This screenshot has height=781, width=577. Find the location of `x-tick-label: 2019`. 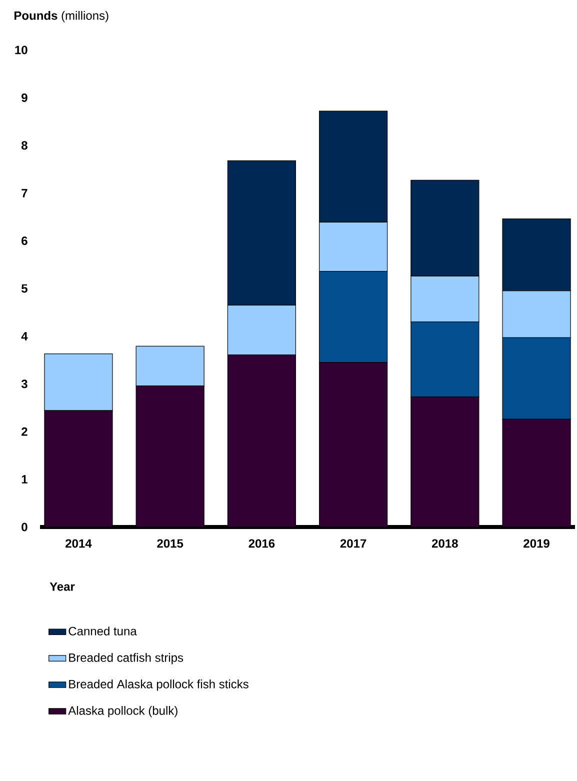

x-tick-label: 2019 is located at coordinates (537, 543).